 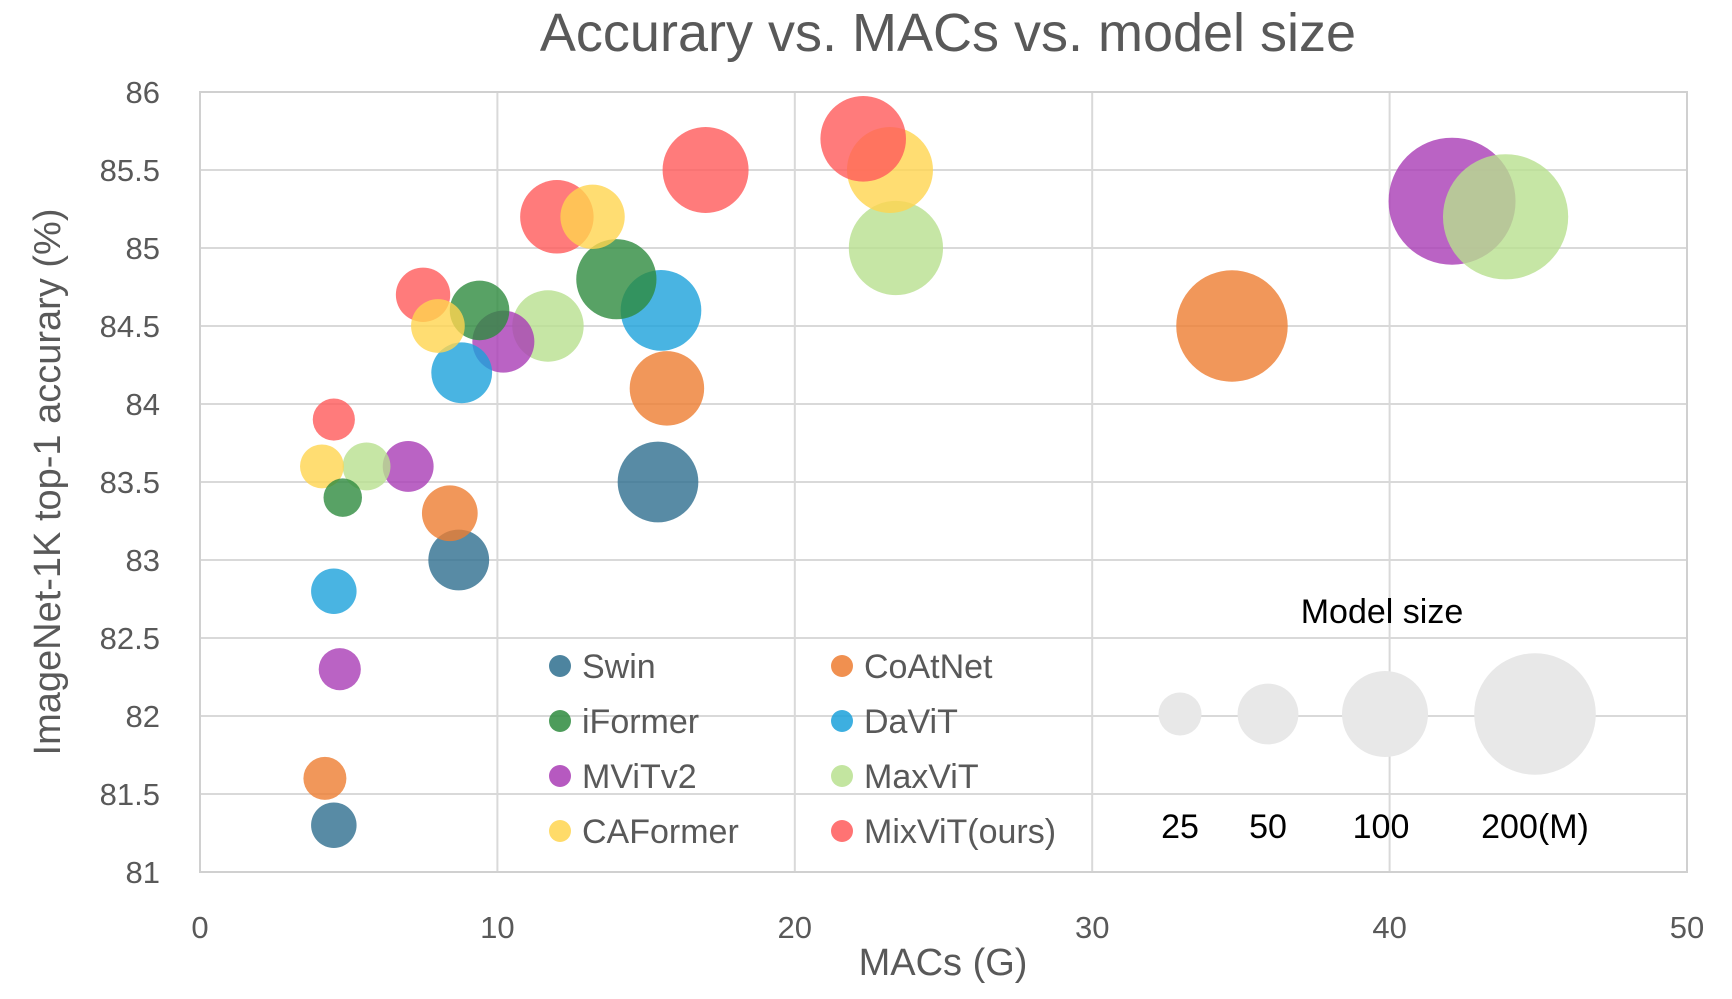 What do you see at coordinates (560, 831) in the screenshot?
I see `legend-marker-caformer` at bounding box center [560, 831].